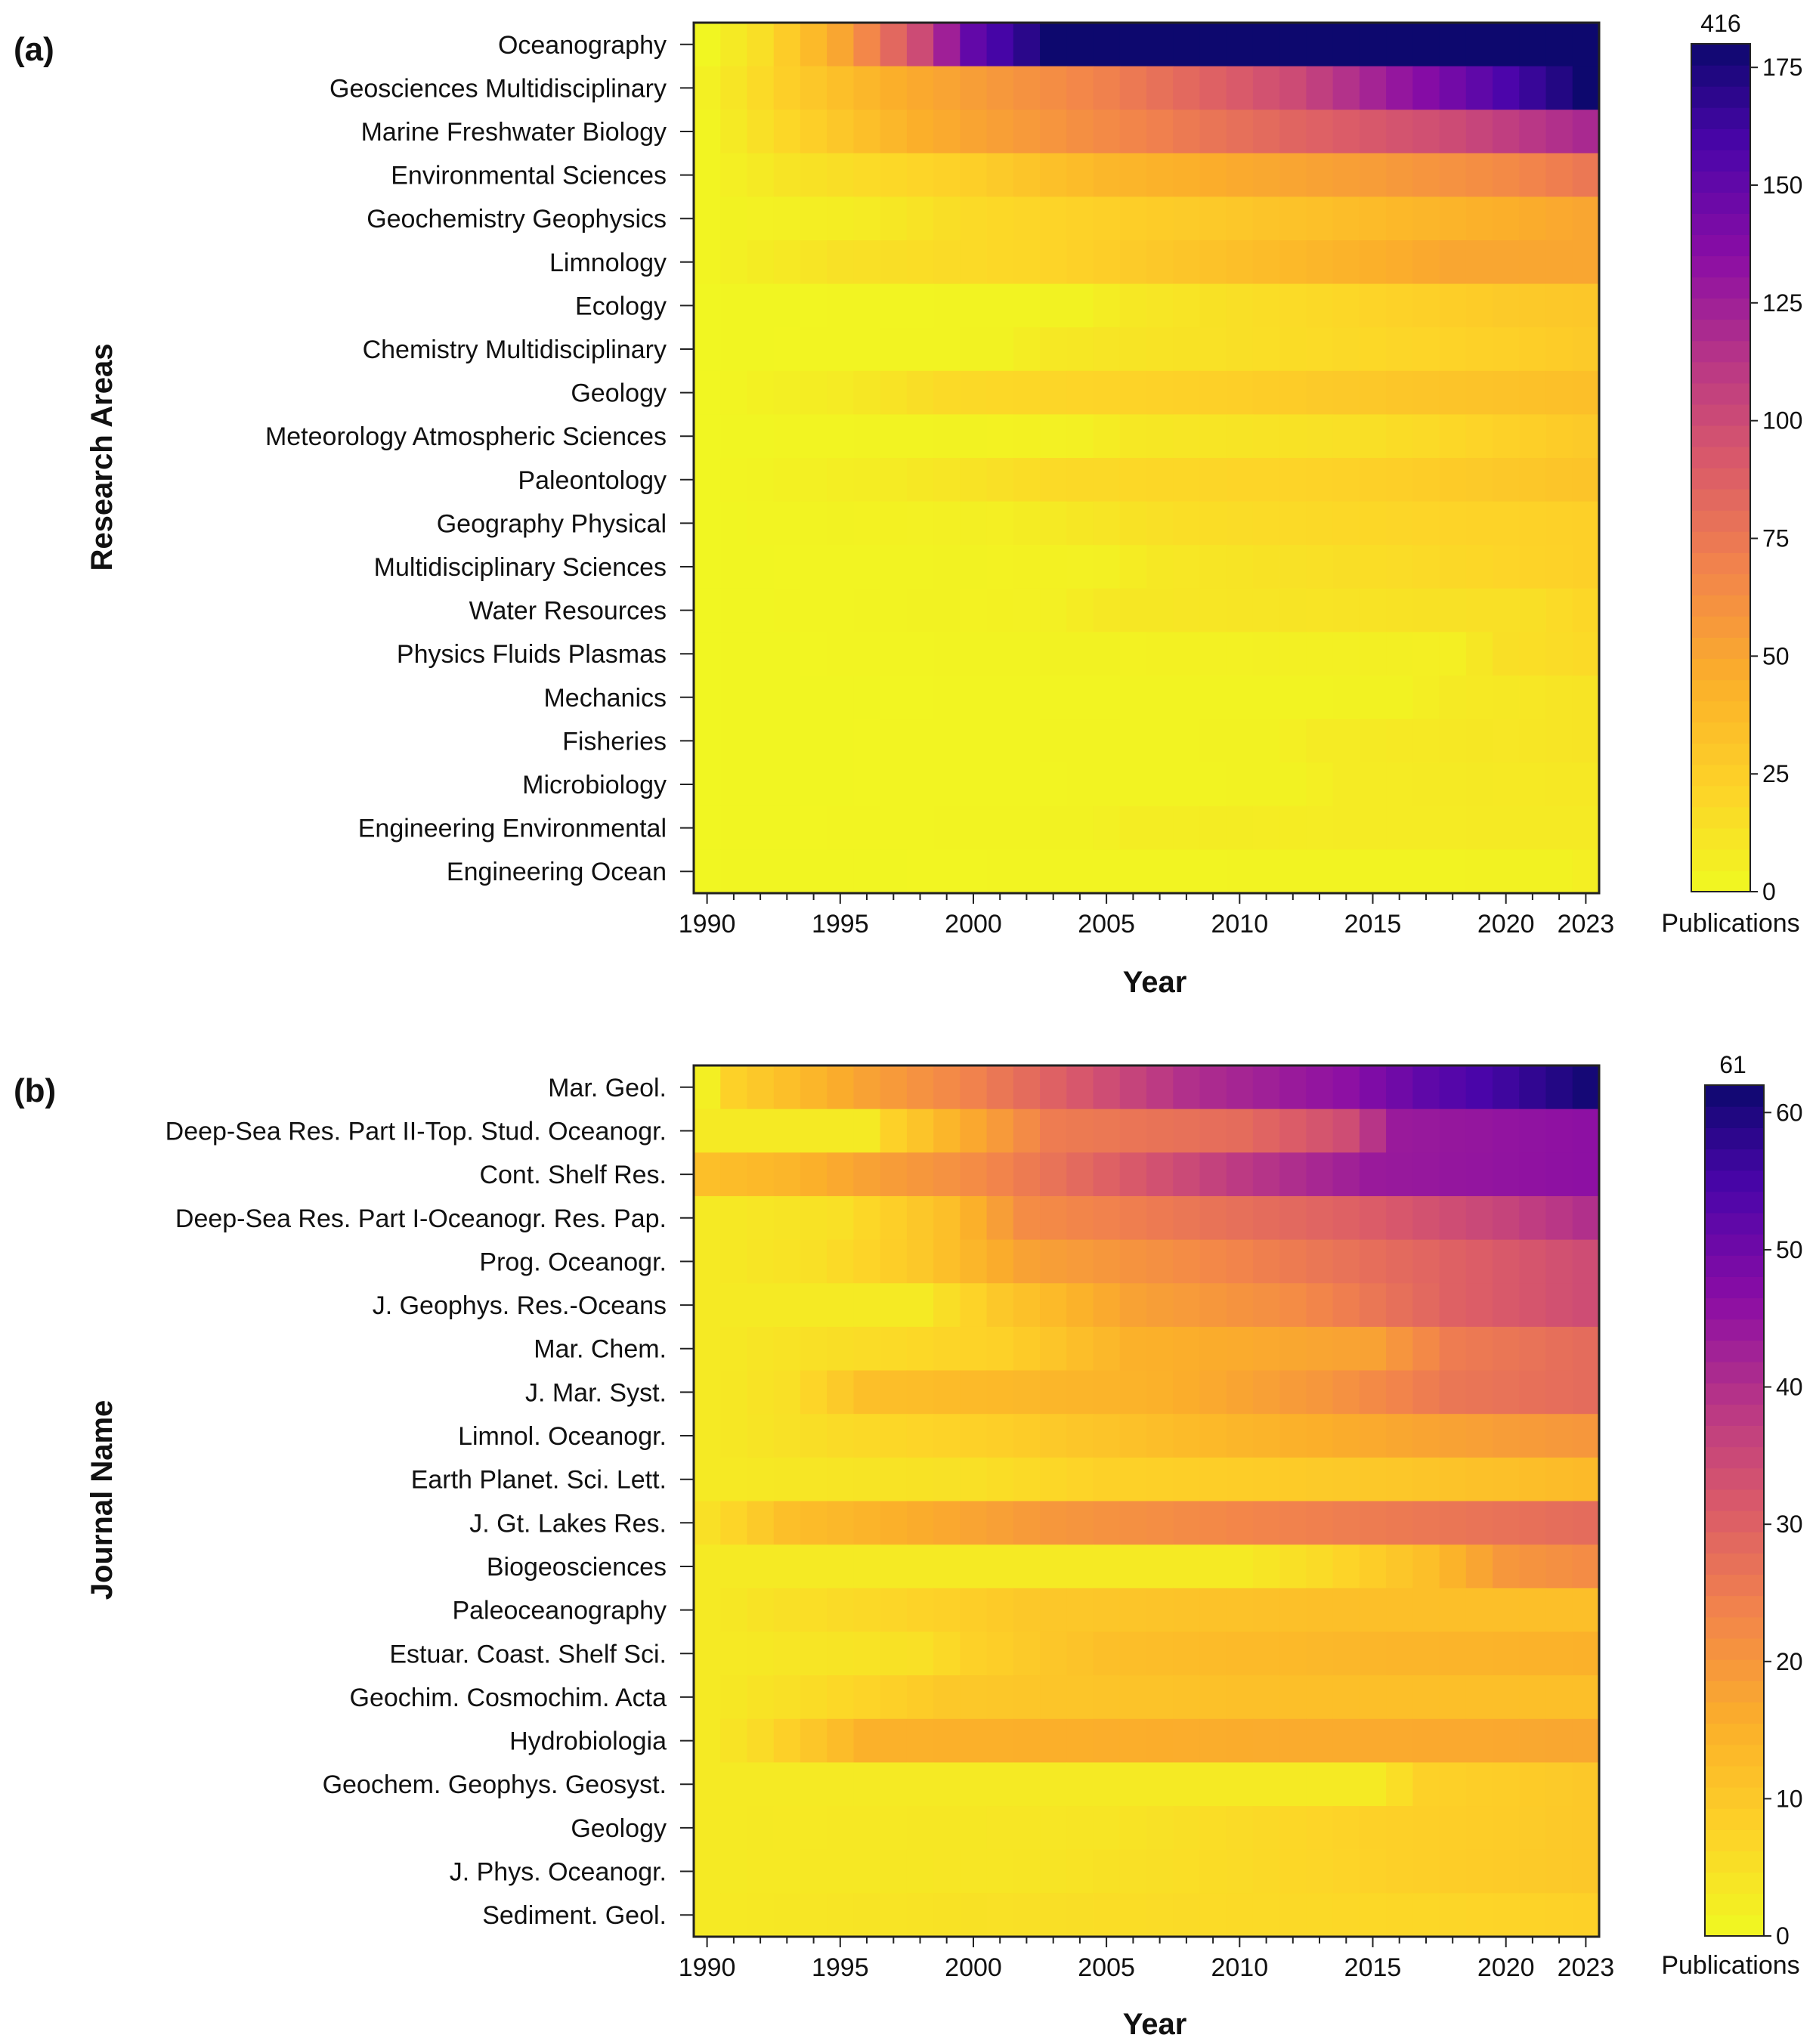  What do you see at coordinates (1586, 1967) in the screenshot?
I see `x-tick-label: 2023` at bounding box center [1586, 1967].